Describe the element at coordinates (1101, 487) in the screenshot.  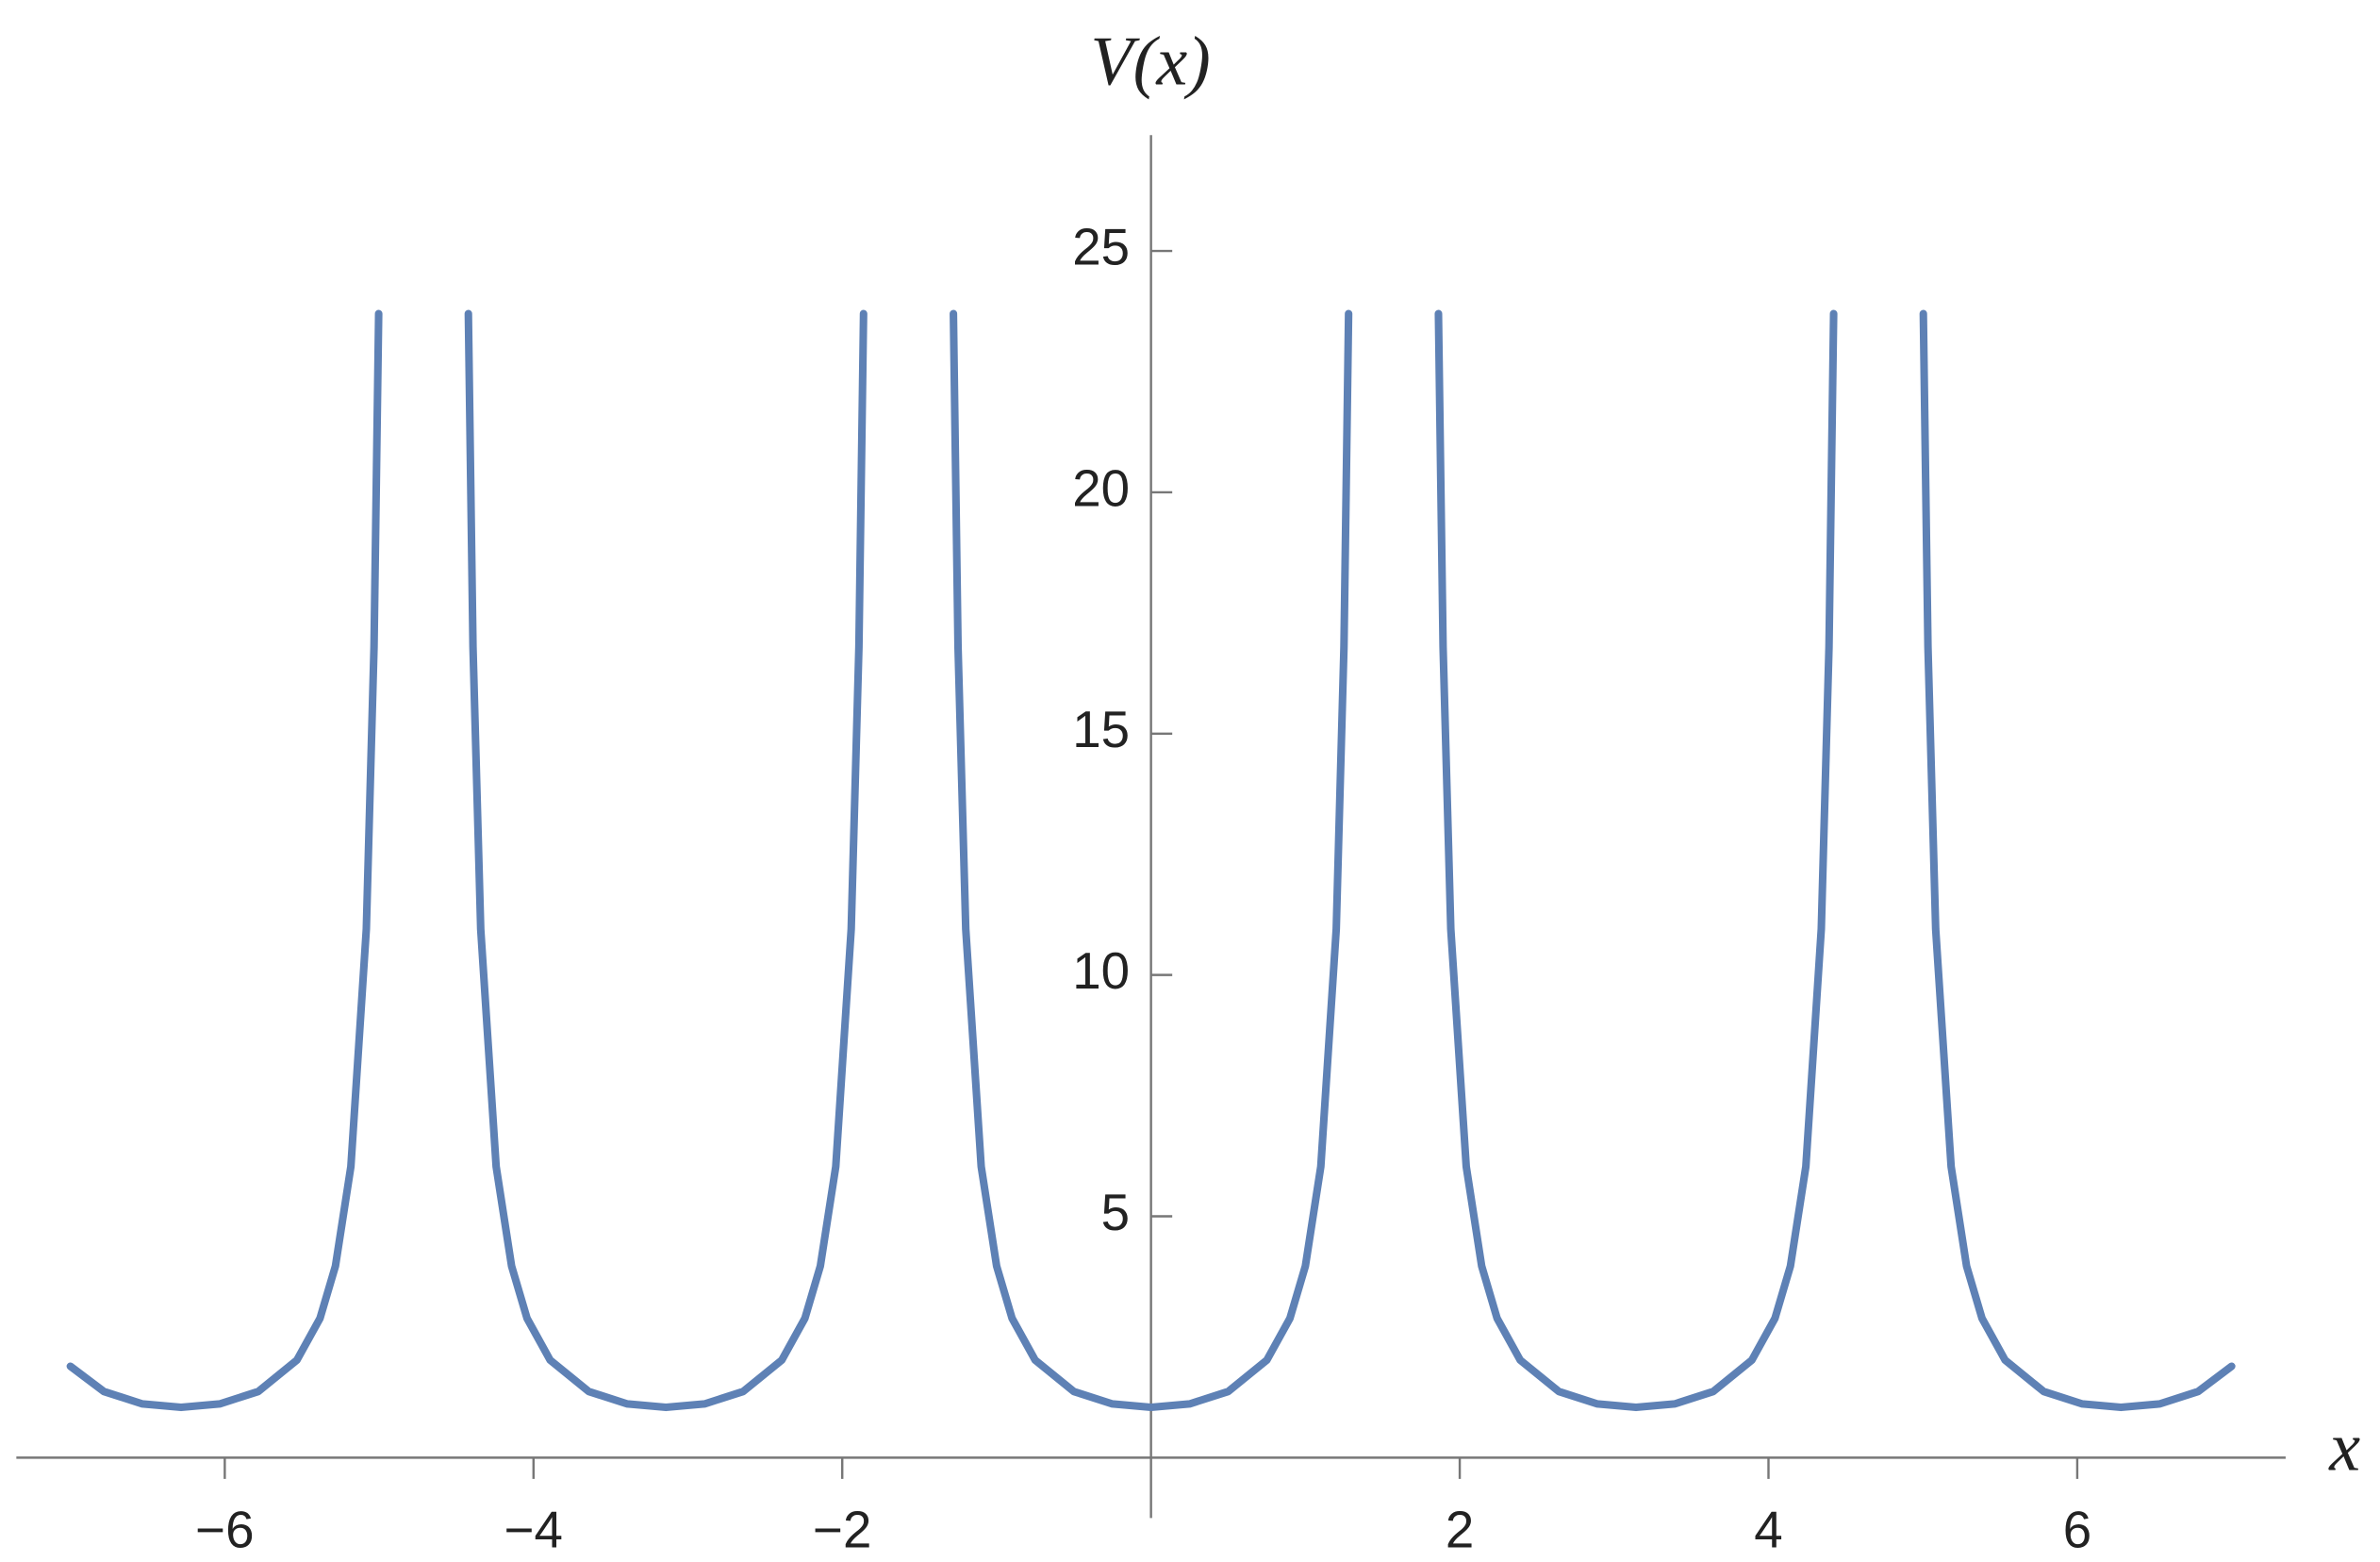
I see `y-tick-label: 20` at that location.